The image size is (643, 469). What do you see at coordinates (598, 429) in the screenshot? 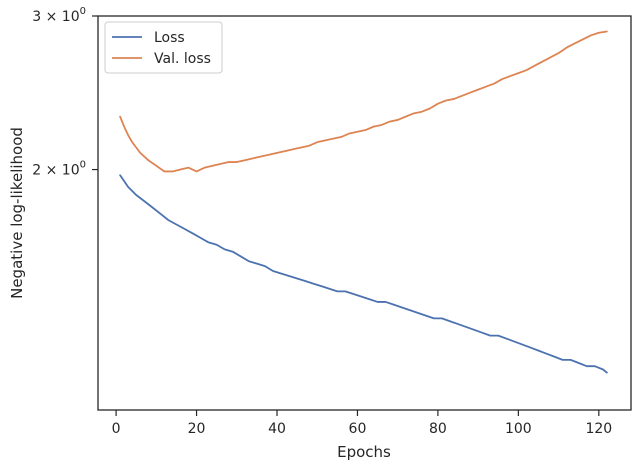
I see `x-tick-label: 120` at bounding box center [598, 429].